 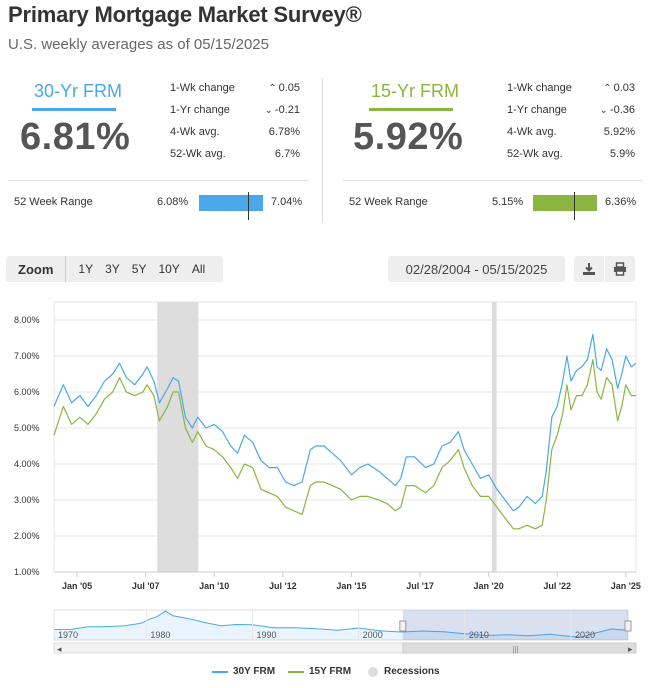 I want to click on navigator-handle-right, so click(x=628, y=626).